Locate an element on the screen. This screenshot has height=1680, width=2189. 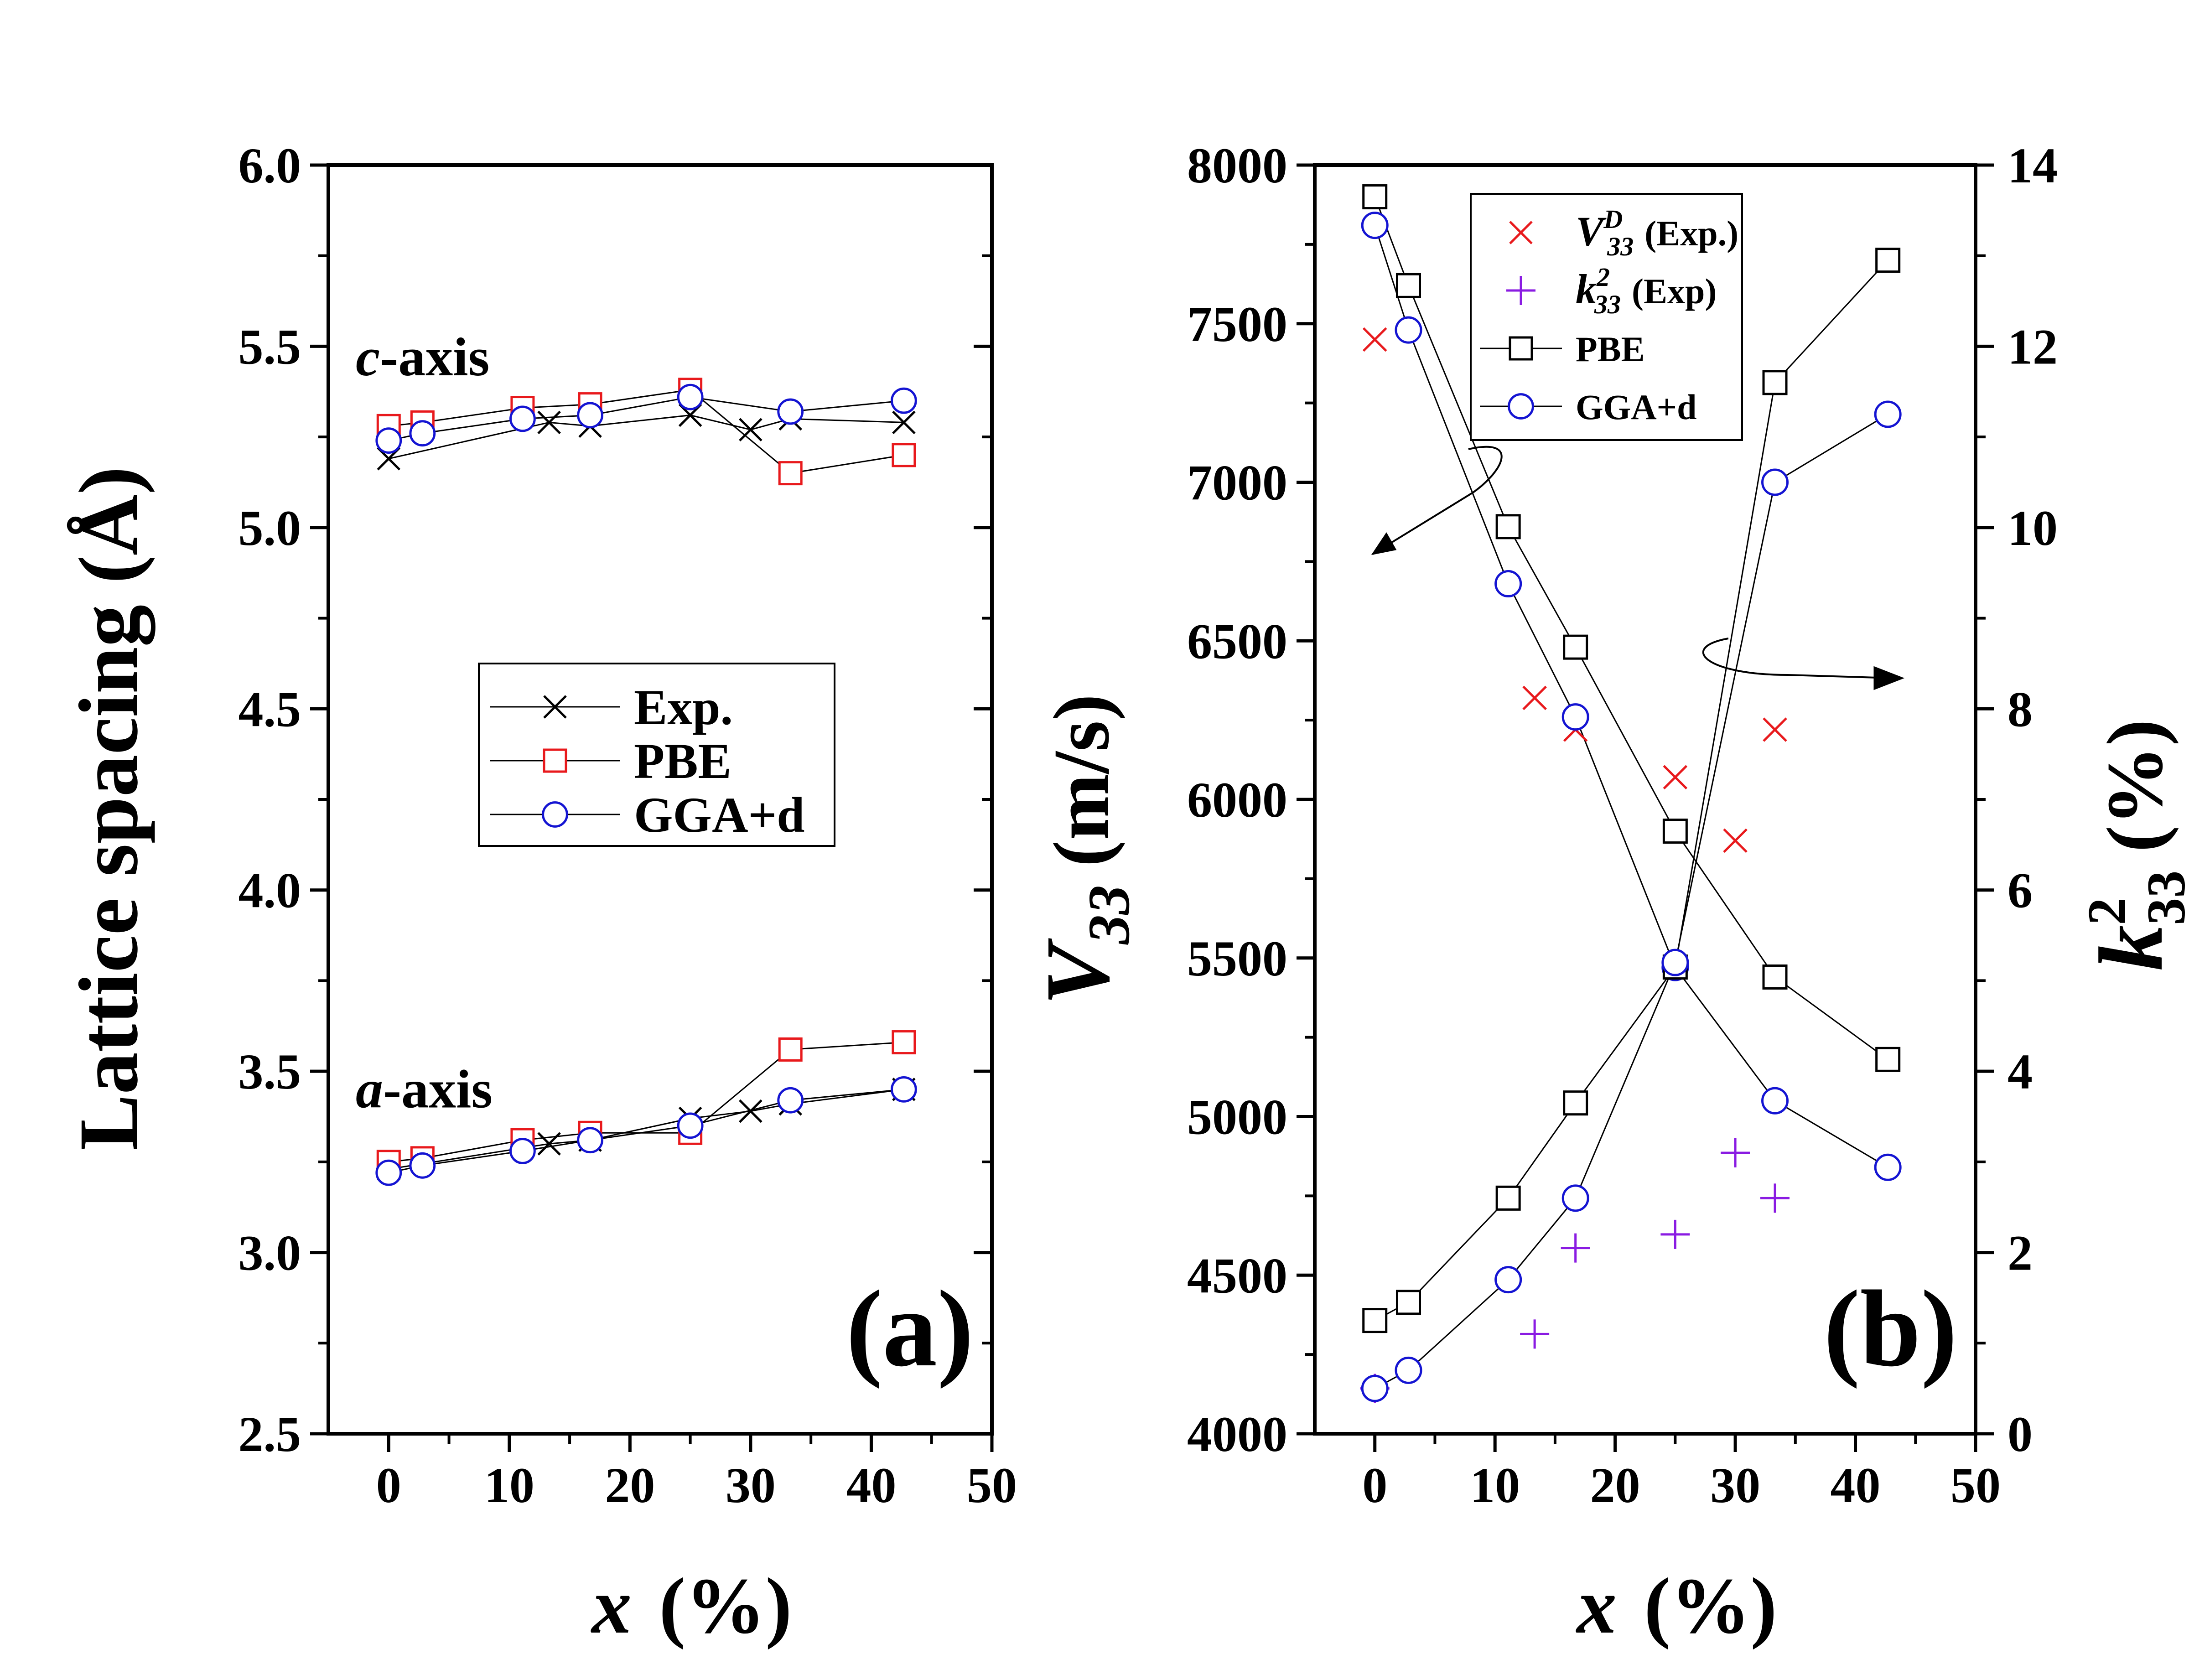
y-axis-label-a: Lattice spacing (Å) is located at coordinates (109, 809).